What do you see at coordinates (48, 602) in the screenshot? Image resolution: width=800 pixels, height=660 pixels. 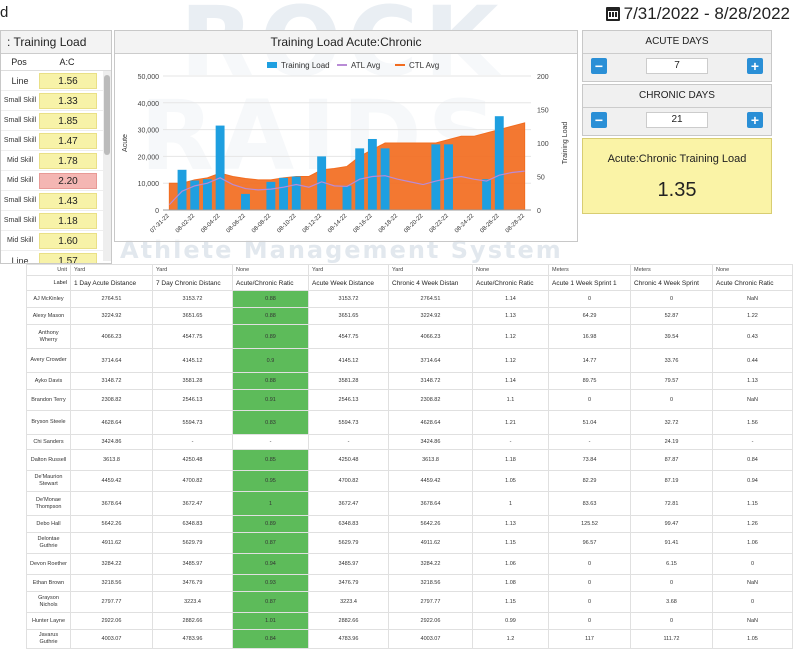 I see `athlete-name: Grayson Nichols` at bounding box center [48, 602].